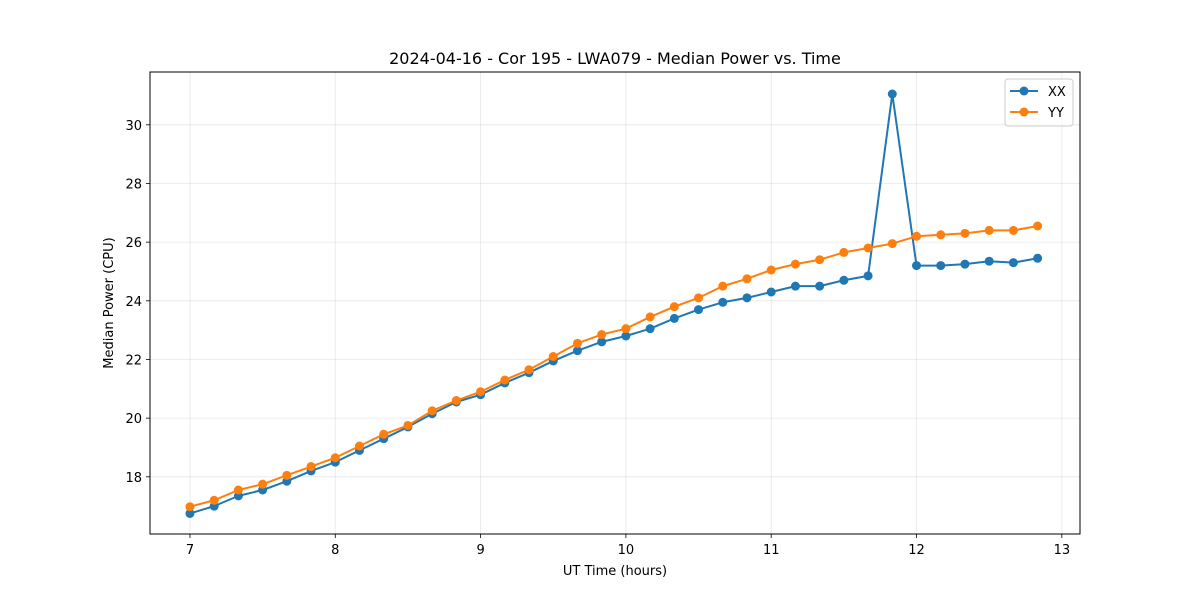 The image size is (1200, 600). What do you see at coordinates (133, 478) in the screenshot?
I see `y-tick-label: 18` at bounding box center [133, 478].